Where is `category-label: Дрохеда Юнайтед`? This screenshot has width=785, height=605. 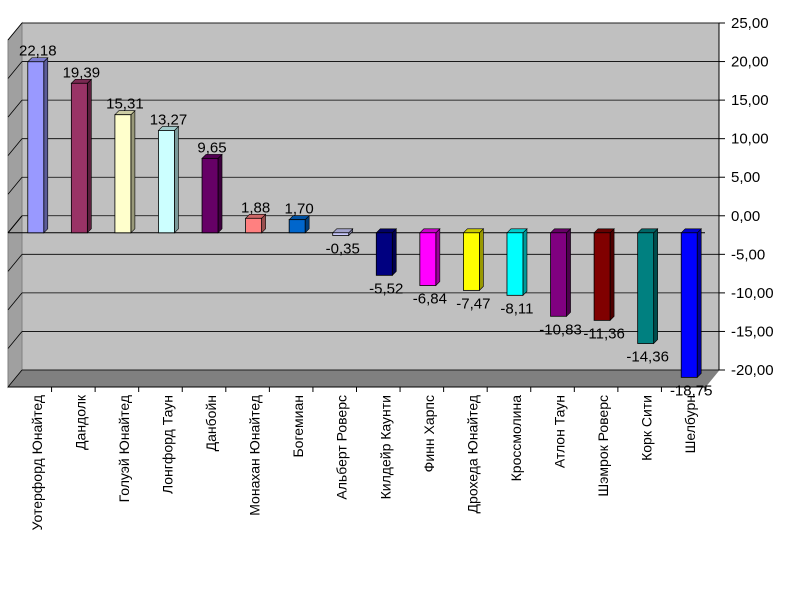
category-label: Дрохеда Юнайтед is located at coordinates (472, 454).